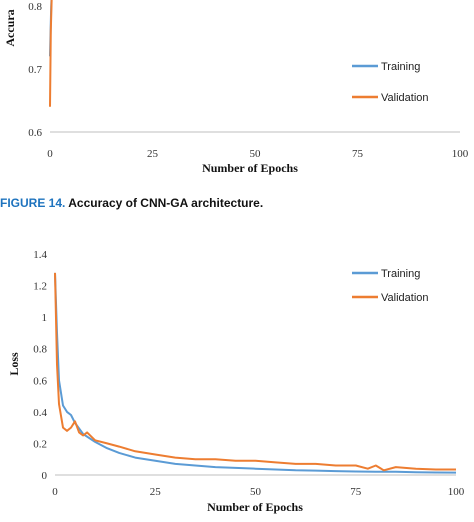 The image size is (474, 522). I want to click on y-axis-title: Accura, so click(10, 27).